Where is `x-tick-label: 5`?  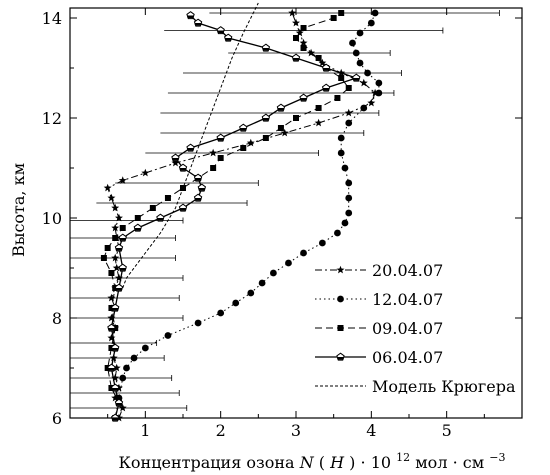
x-tick-label: 5 is located at coordinates (447, 430).